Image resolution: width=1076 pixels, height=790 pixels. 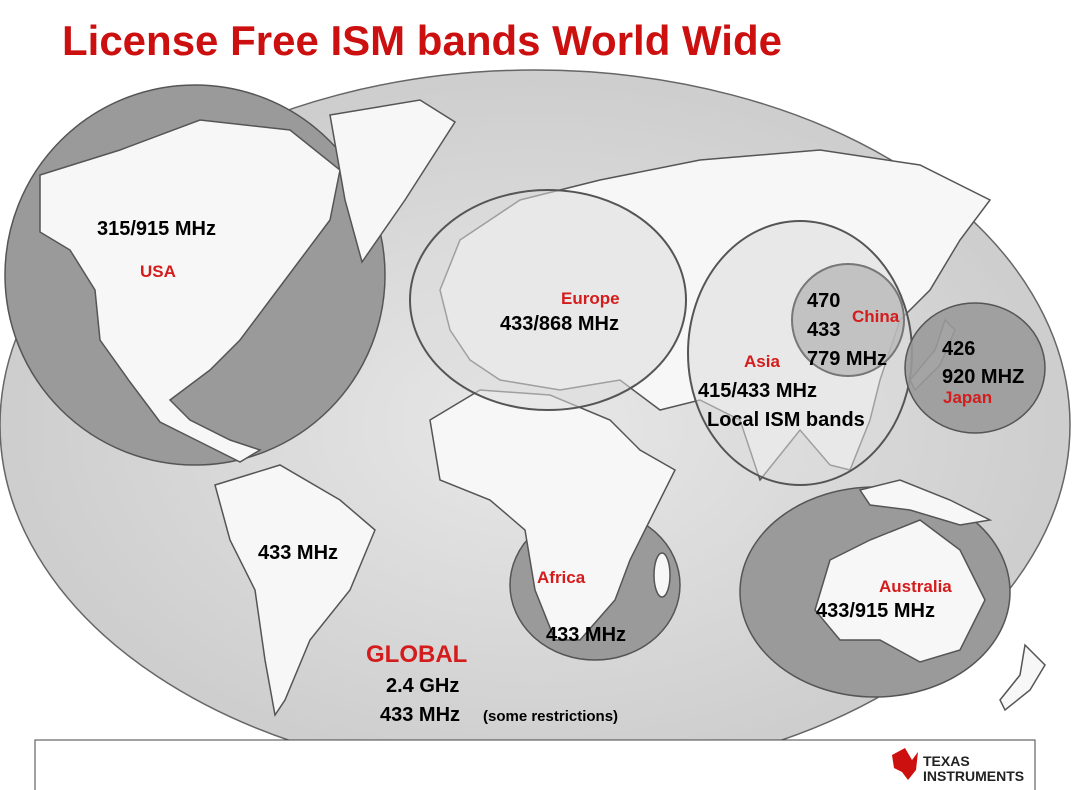 I want to click on band-label: 415/433 MHz, so click(x=757, y=391).